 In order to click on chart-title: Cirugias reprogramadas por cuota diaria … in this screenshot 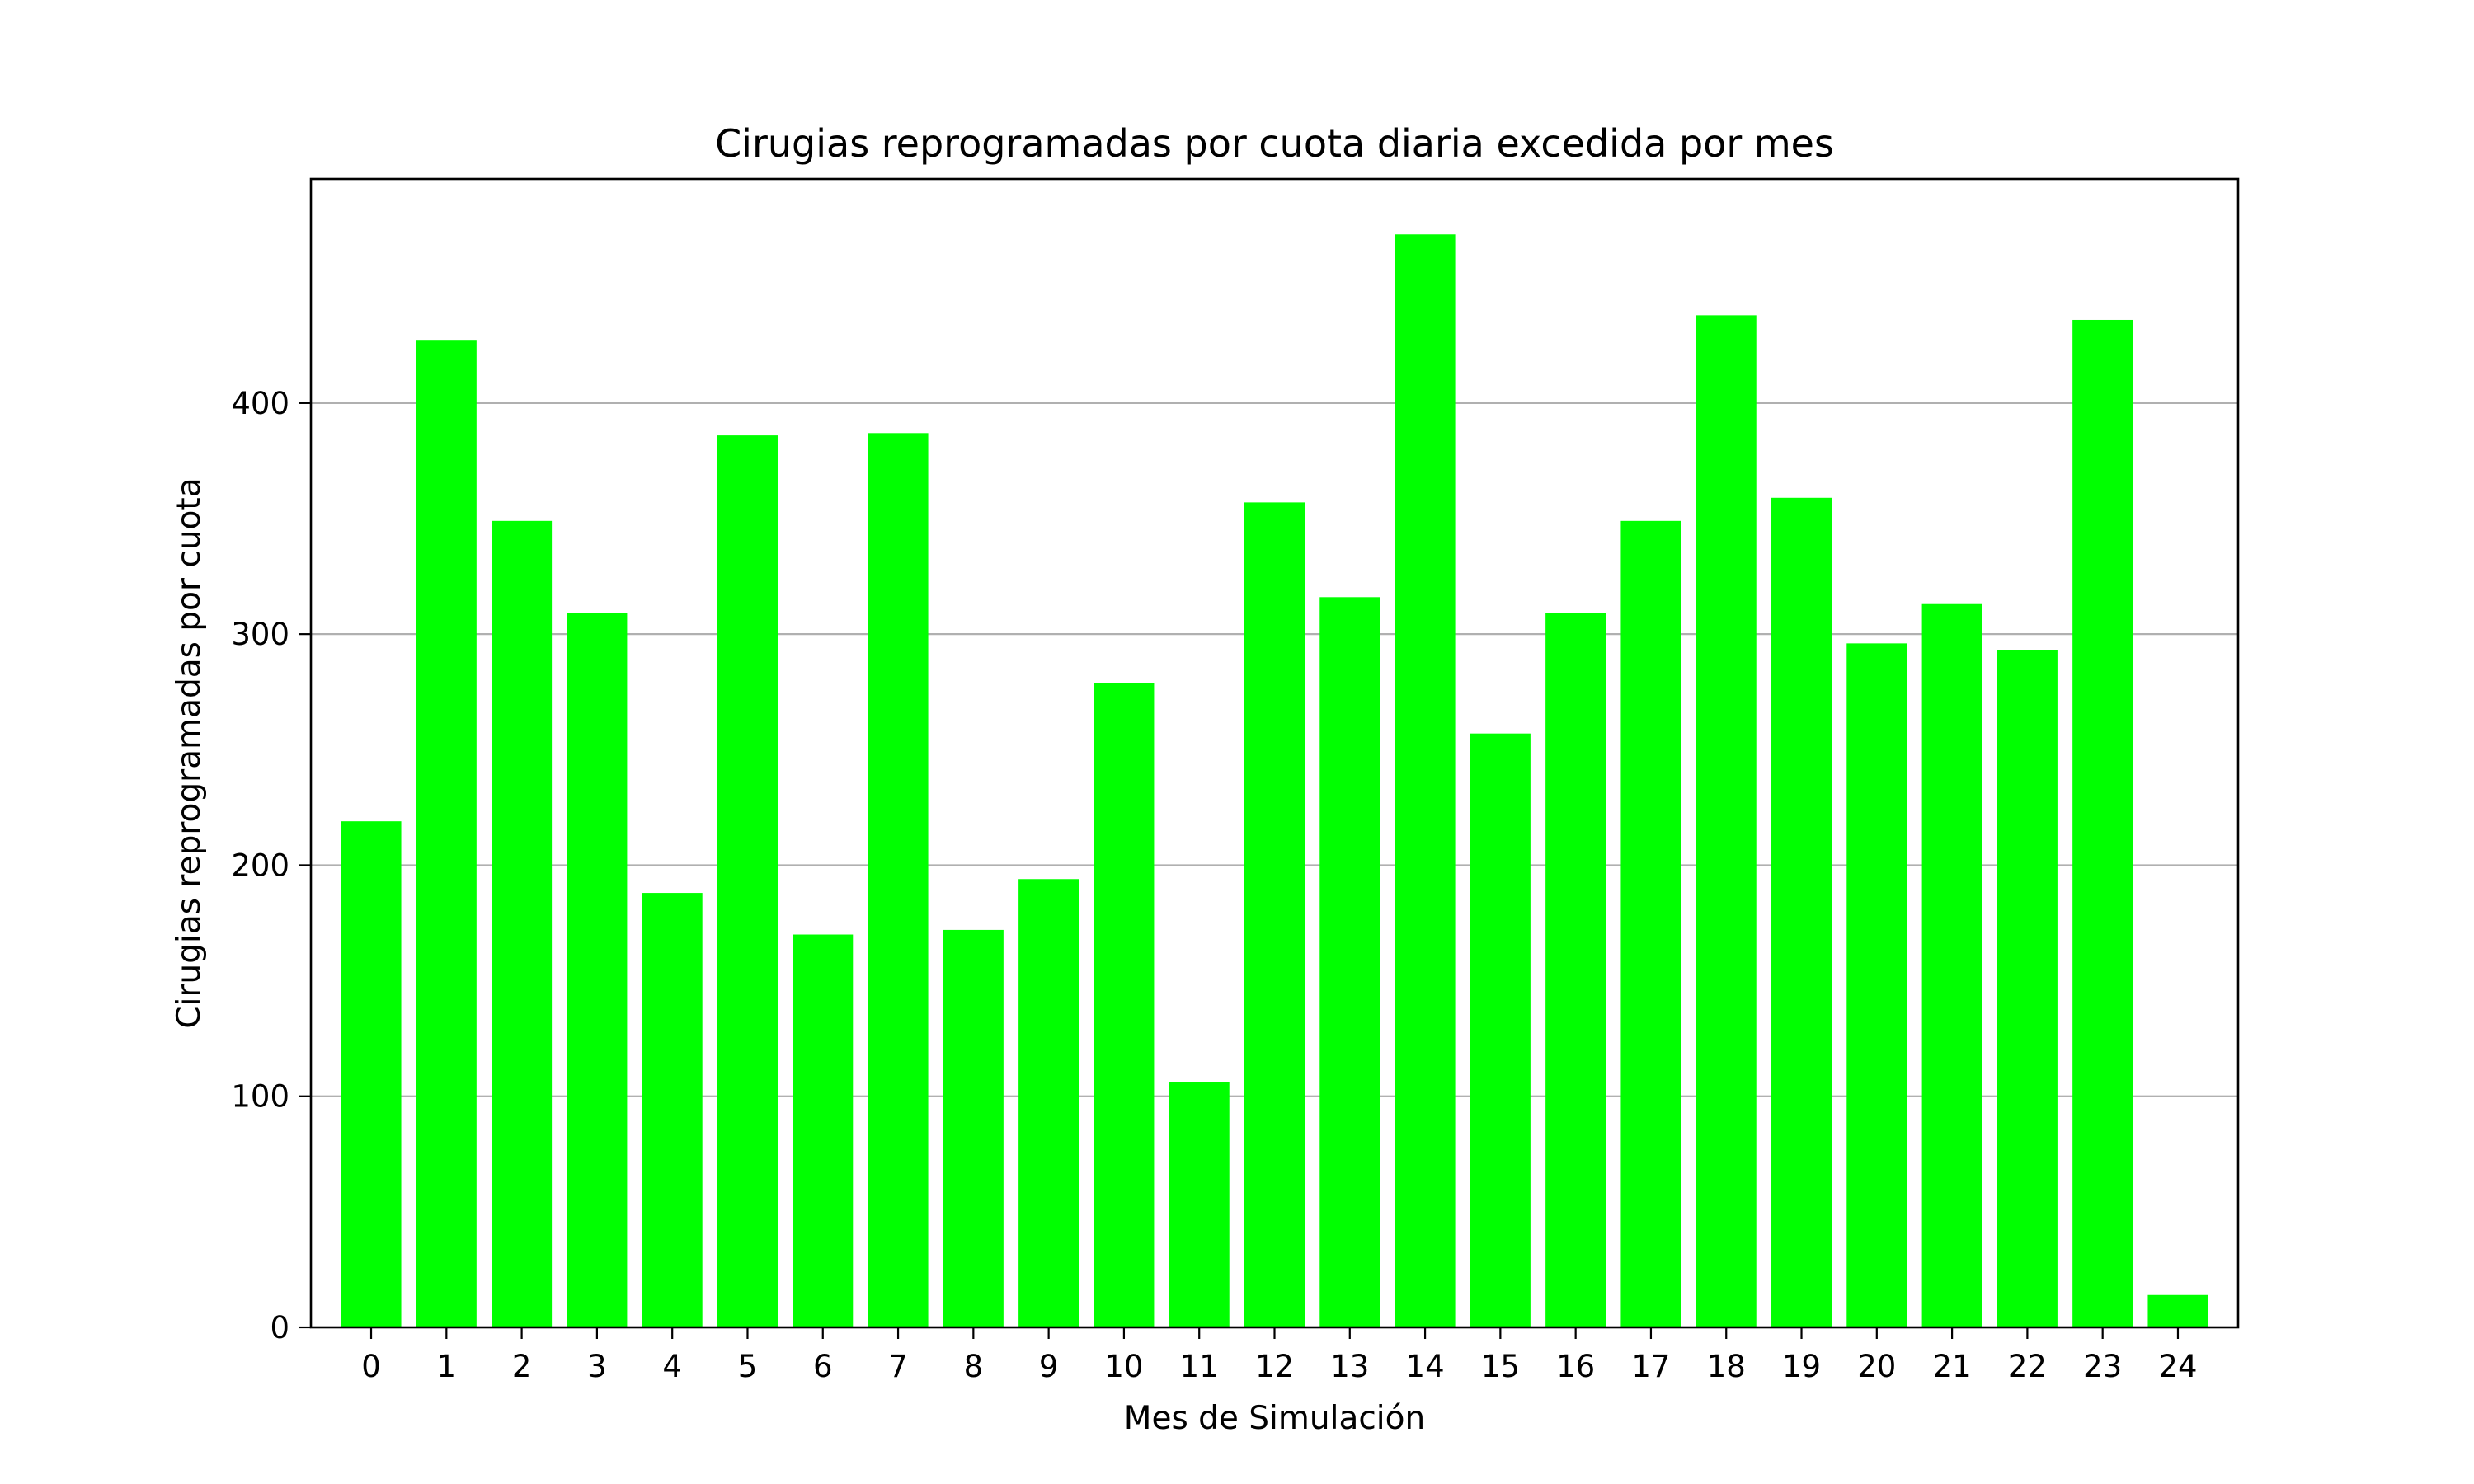, I will do `click(1274, 143)`.